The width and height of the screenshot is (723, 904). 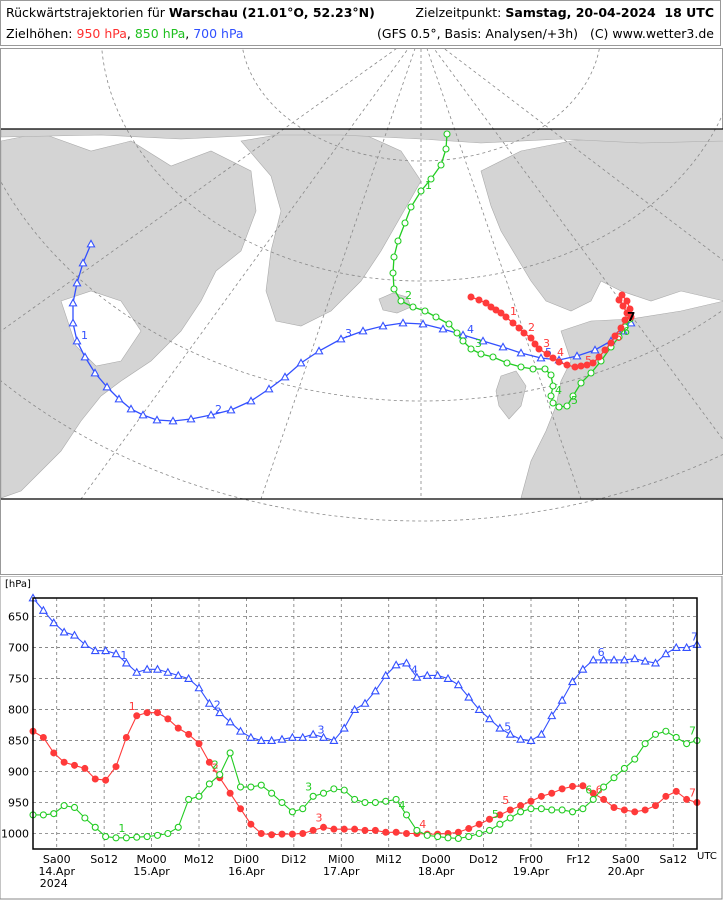 What do you see at coordinates (56, 871) in the screenshot?
I see `x-date-label: 14.Apr` at bounding box center [56, 871].